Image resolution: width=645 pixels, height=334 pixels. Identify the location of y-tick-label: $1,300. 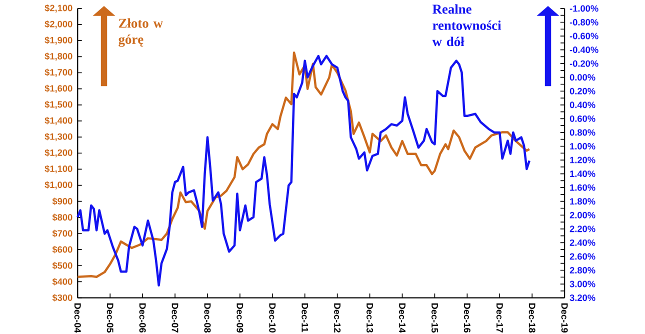
(58, 136).